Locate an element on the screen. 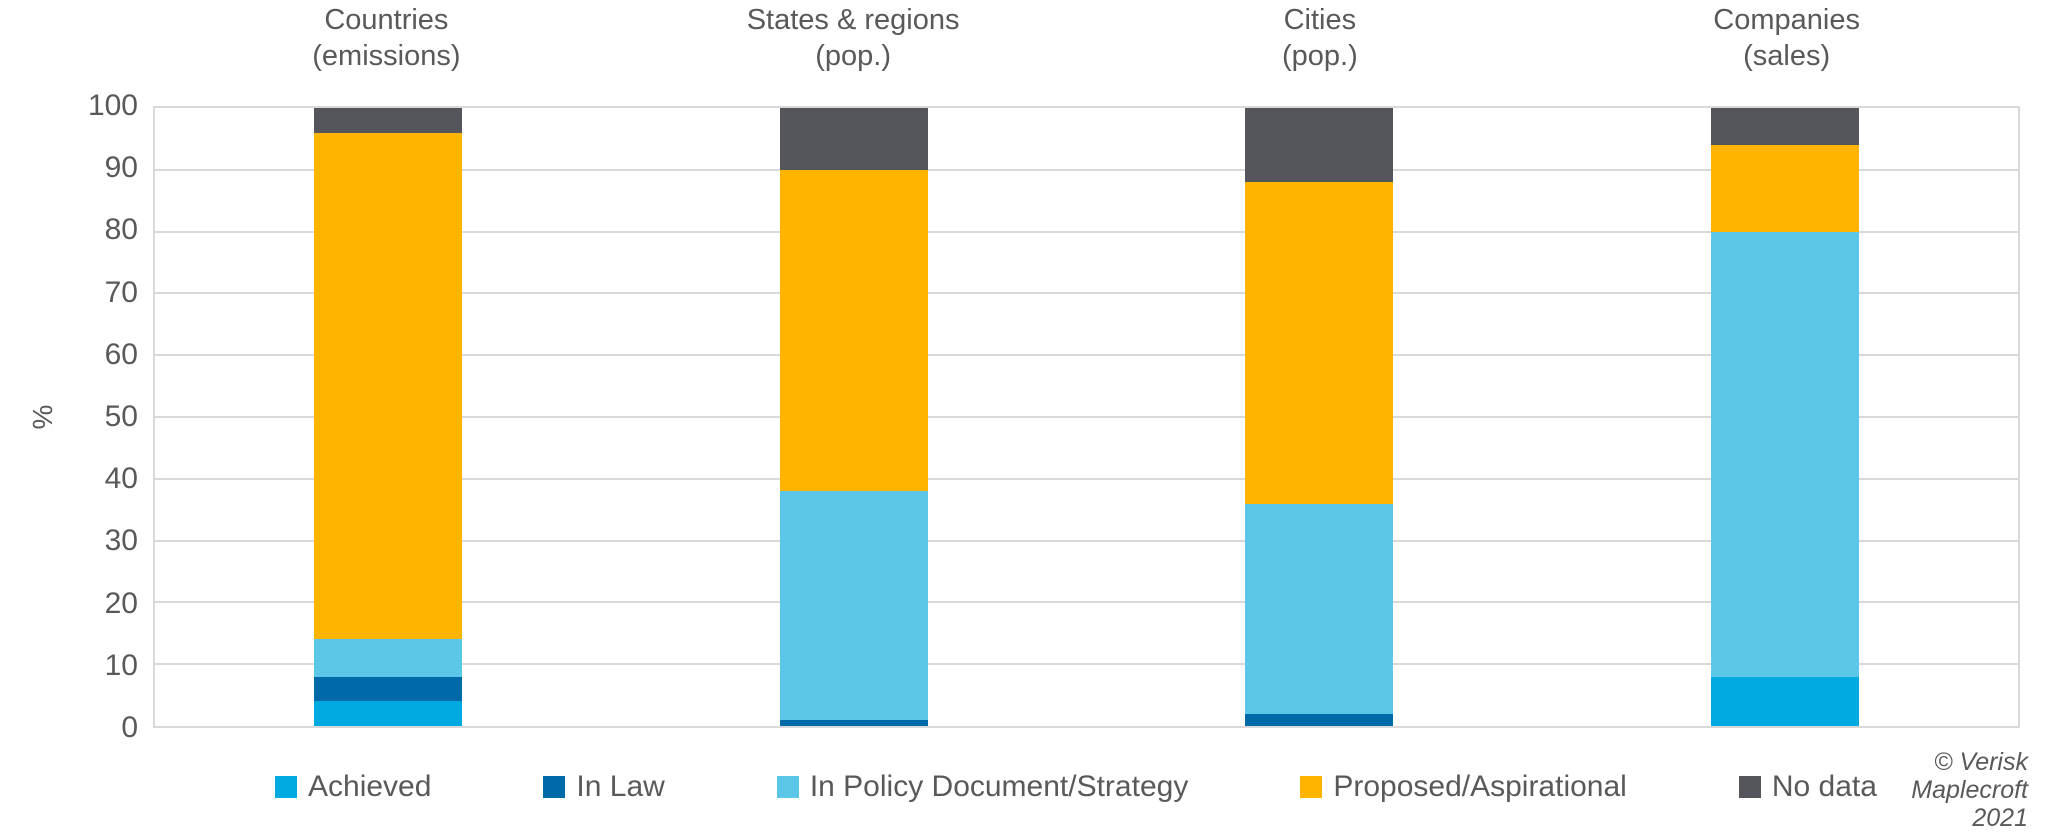 This screenshot has width=2055, height=836. y-tick-label: 30 is located at coordinates (121, 541).